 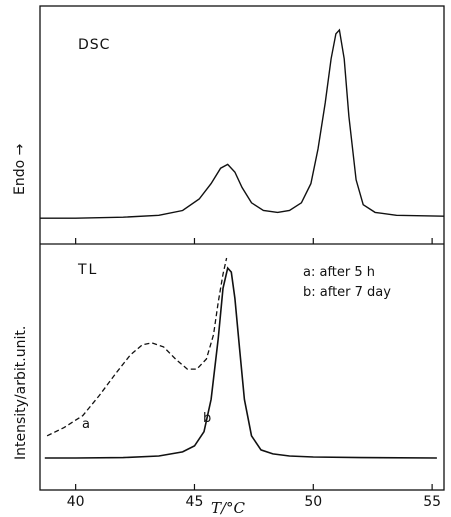 I want to click on x-tick-label-45: 45, so click(x=195, y=502).